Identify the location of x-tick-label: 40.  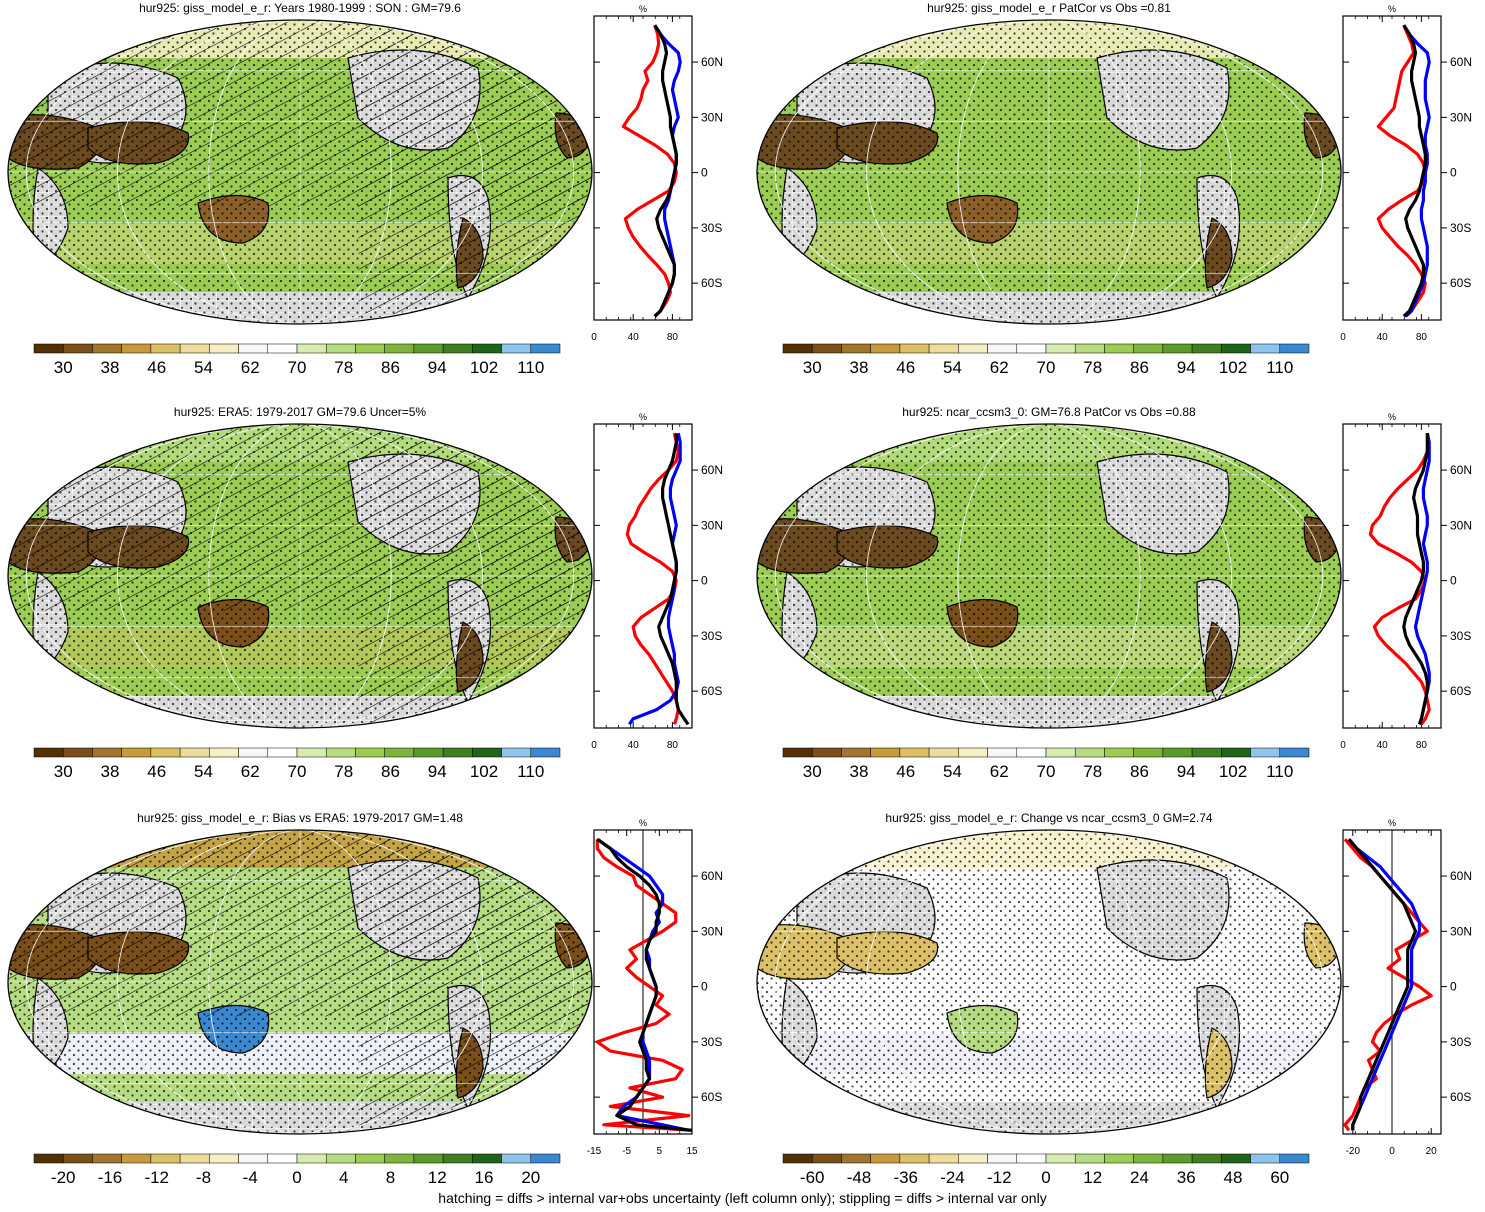
(634, 337).